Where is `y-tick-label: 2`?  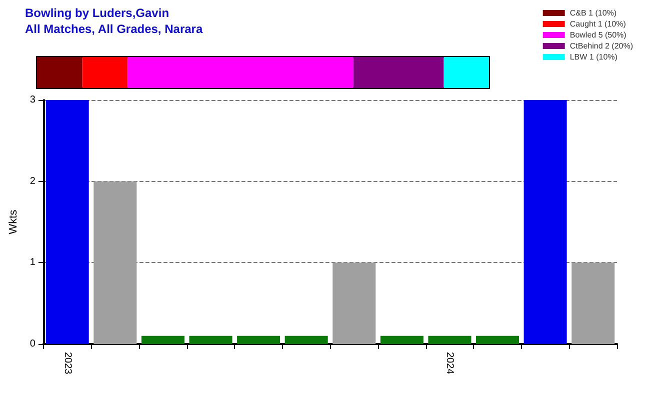
y-tick-label: 2 is located at coordinates (33, 181).